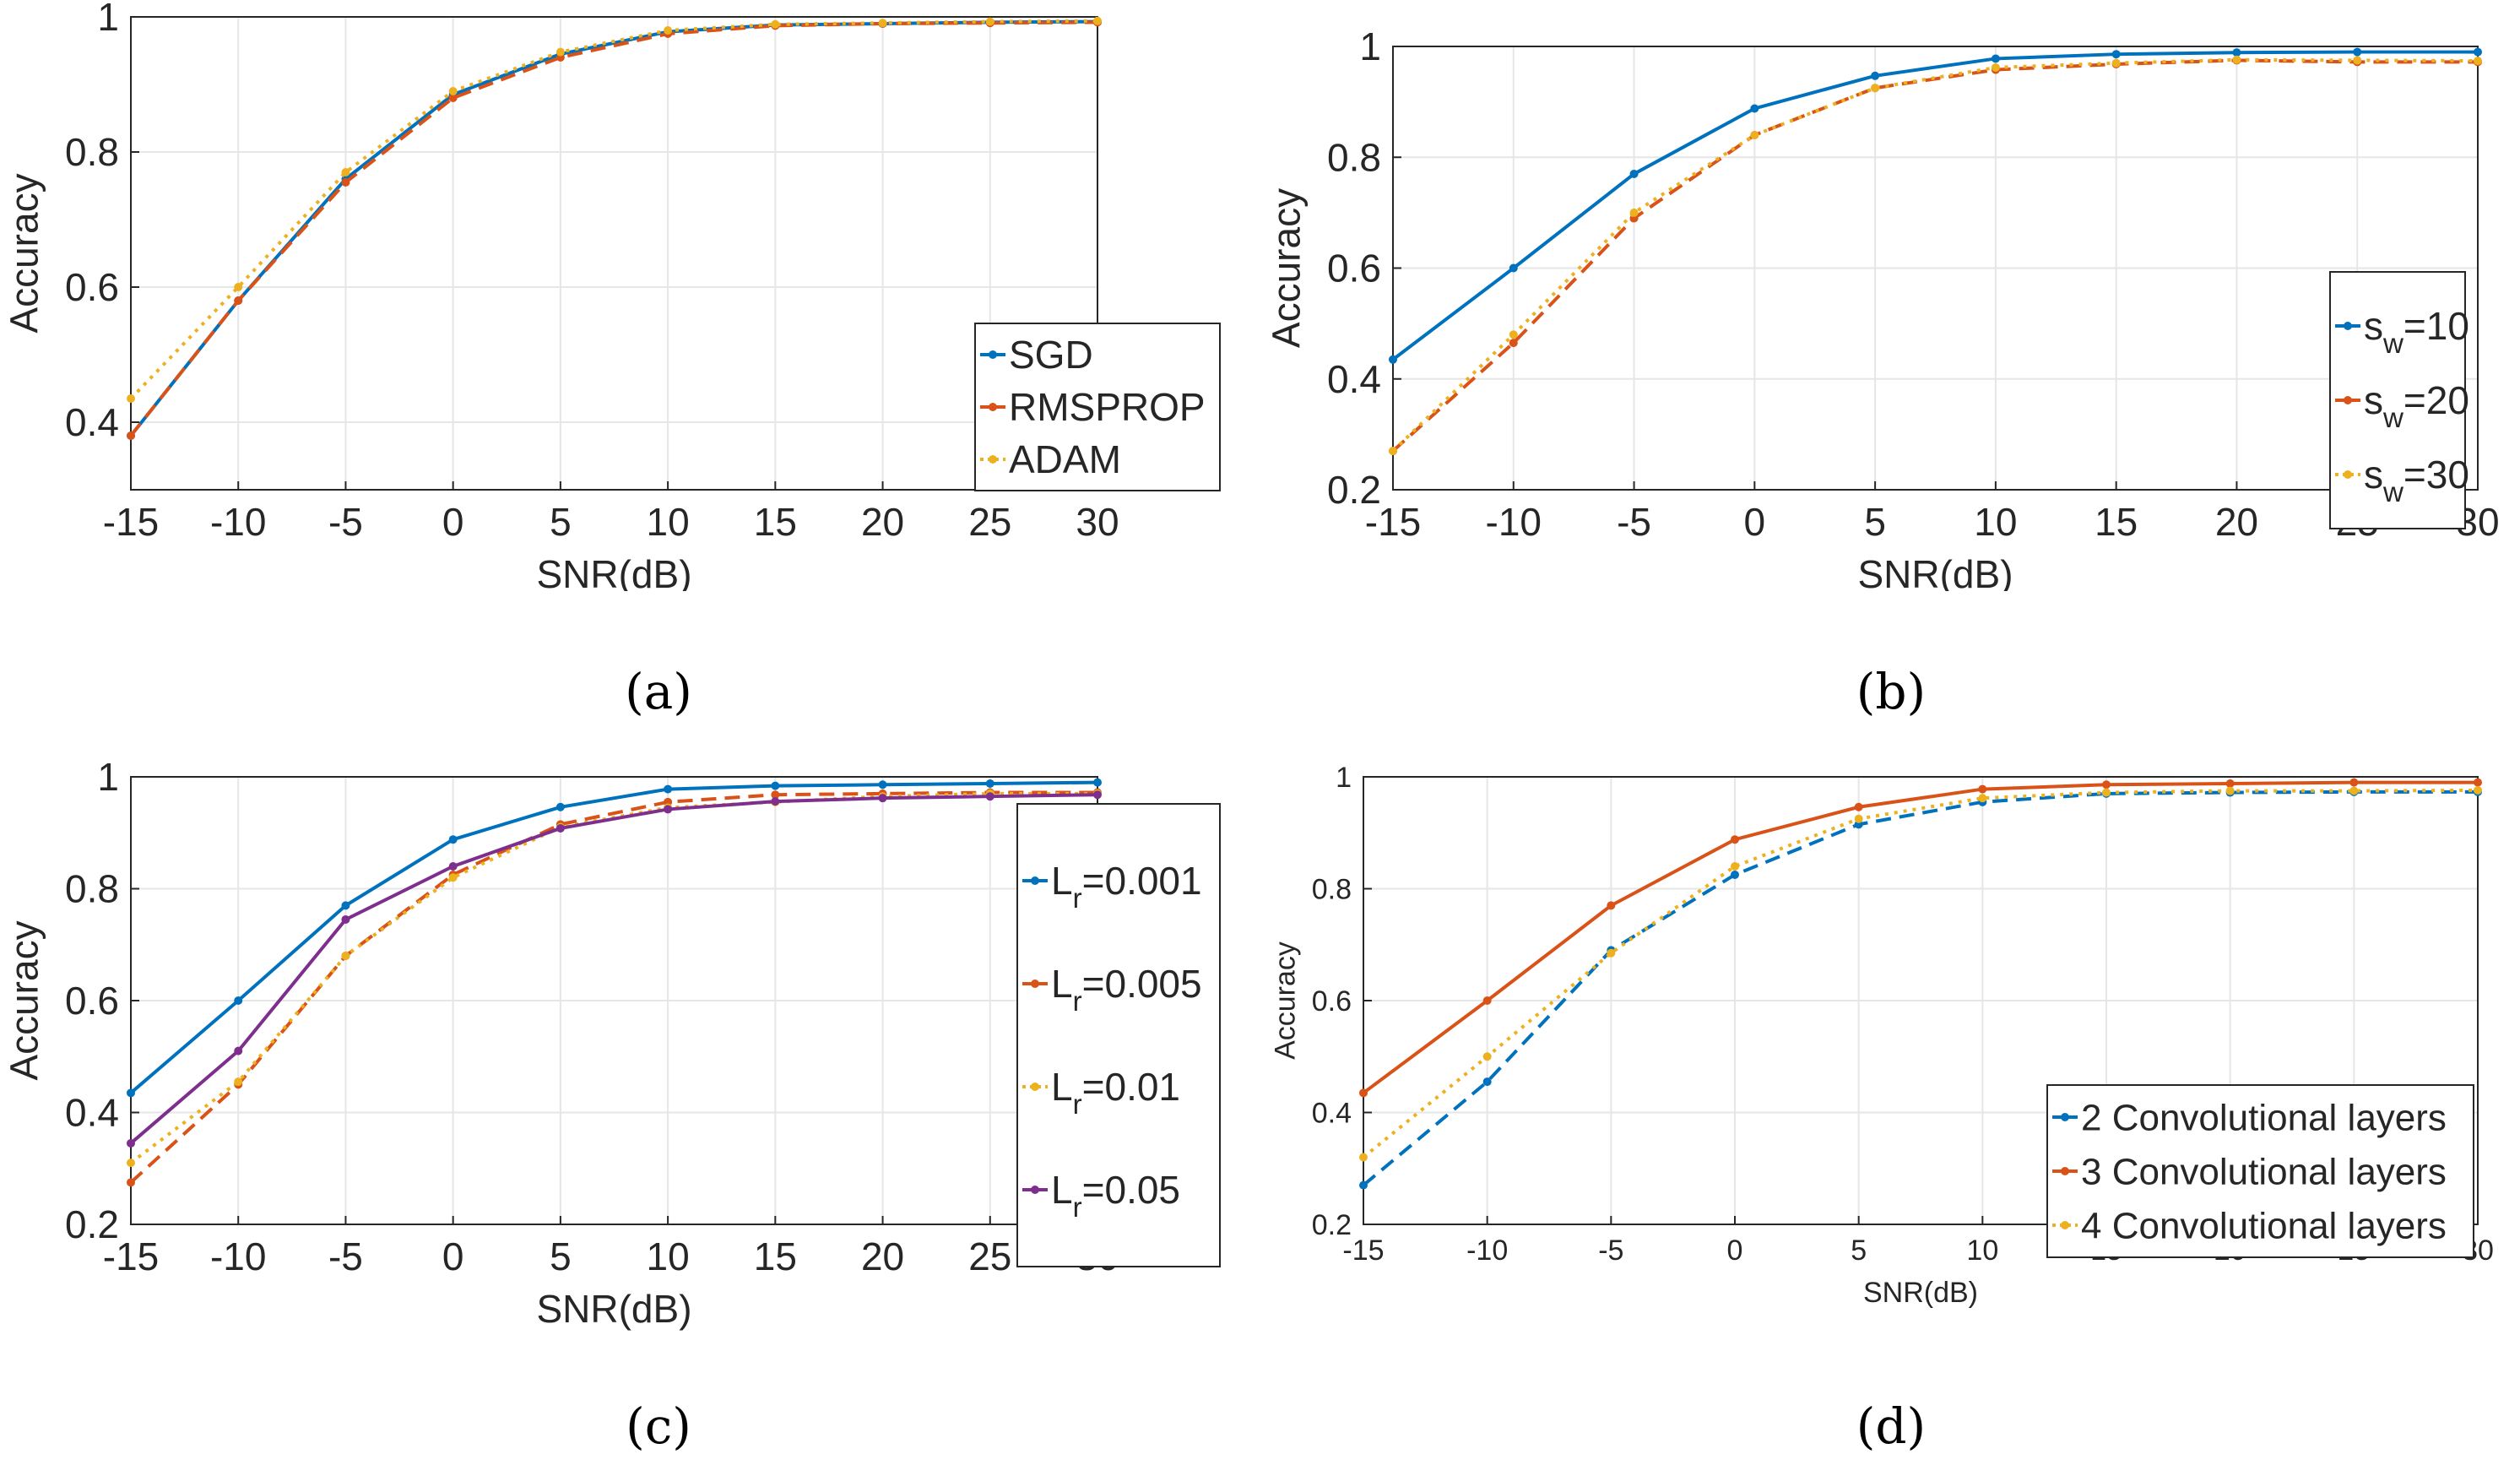 The height and width of the screenshot is (1476, 2520). Describe the element at coordinates (561, 522) in the screenshot. I see `x-tick-label: 5` at that location.